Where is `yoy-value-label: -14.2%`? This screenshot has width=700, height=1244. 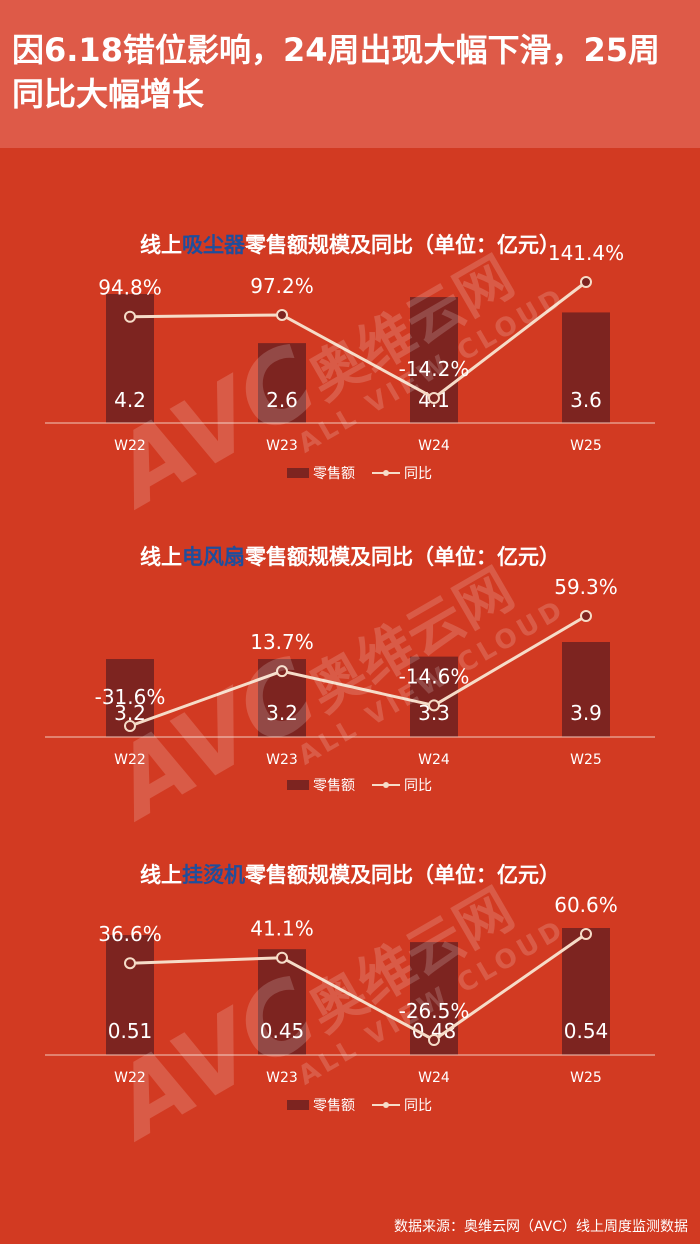
yoy-value-label: -14.2% is located at coordinates (434, 369).